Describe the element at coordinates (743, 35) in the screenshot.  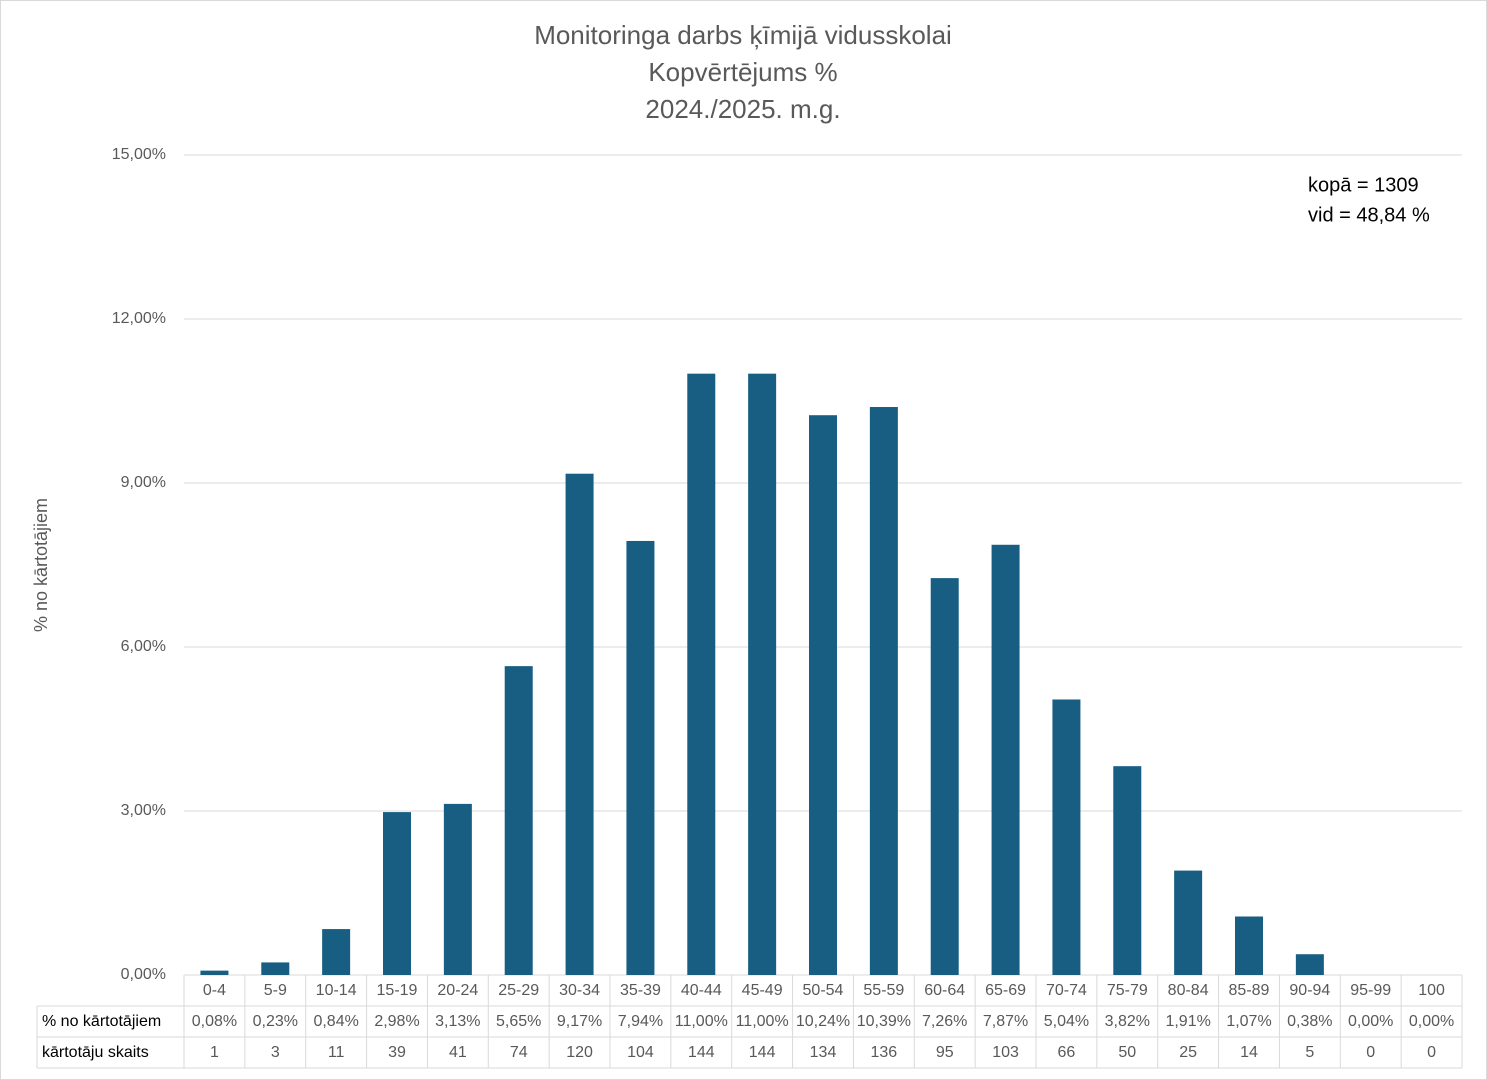
I see `chart-title: Monitoringa darbs ķīmijā vidusskolai` at that location.